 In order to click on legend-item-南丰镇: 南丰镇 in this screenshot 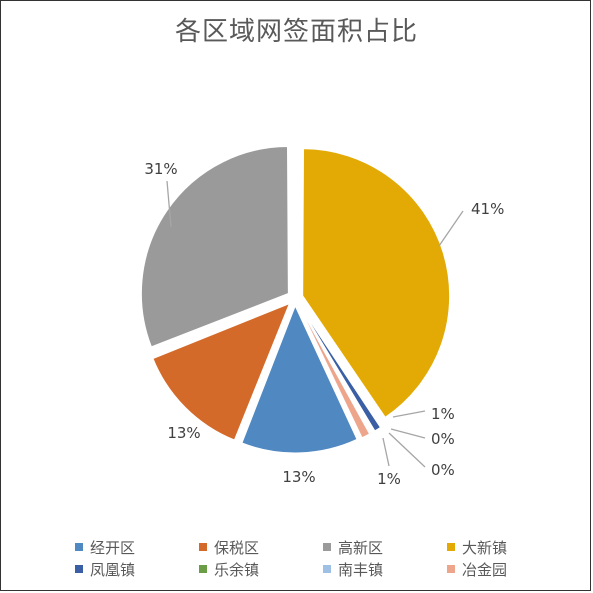, I will do `click(385, 569)`.